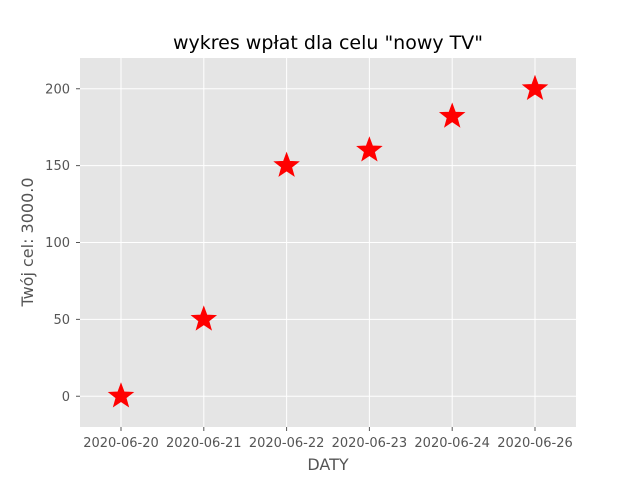  What do you see at coordinates (57, 166) in the screenshot?
I see `y-tick-label: 150` at bounding box center [57, 166].